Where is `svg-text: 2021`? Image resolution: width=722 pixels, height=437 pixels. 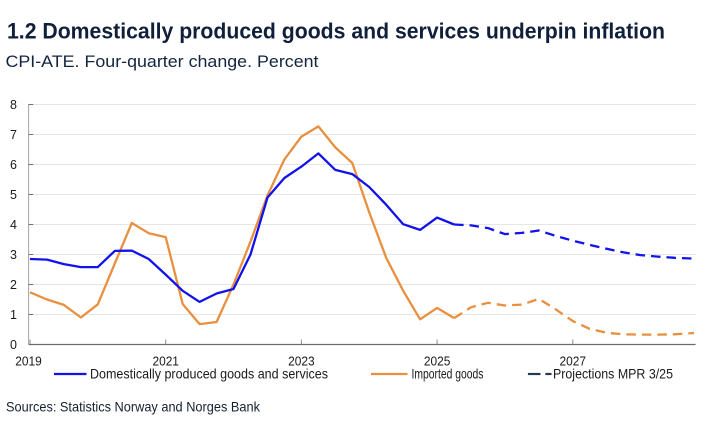
svg-text: 2021 is located at coordinates (165, 361).